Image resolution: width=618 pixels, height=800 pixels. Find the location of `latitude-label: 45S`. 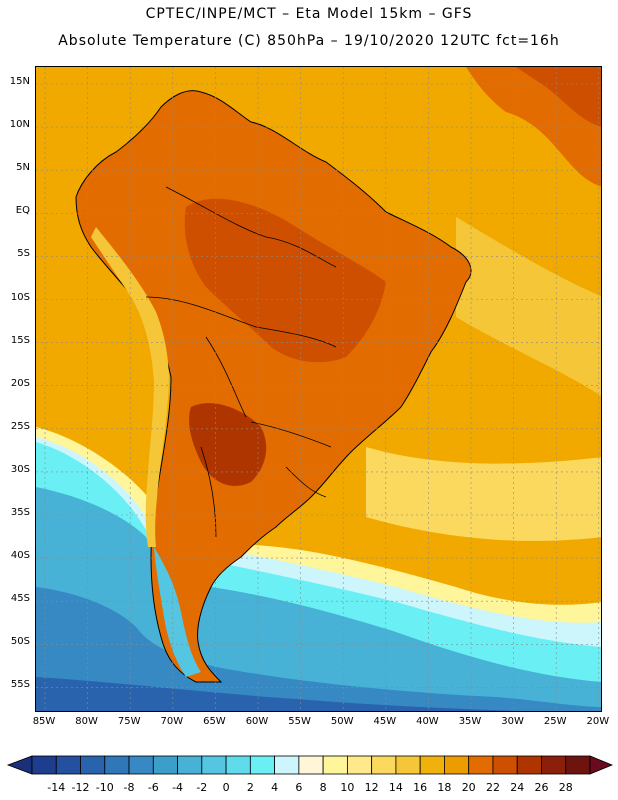

latitude-label: 45S is located at coordinates (20, 599).